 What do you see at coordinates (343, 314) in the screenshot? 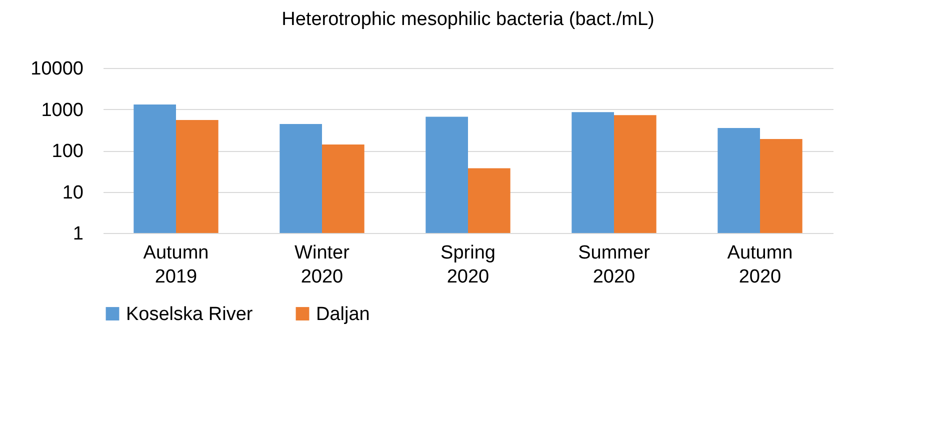
I see `legend-label: Daljan` at bounding box center [343, 314].